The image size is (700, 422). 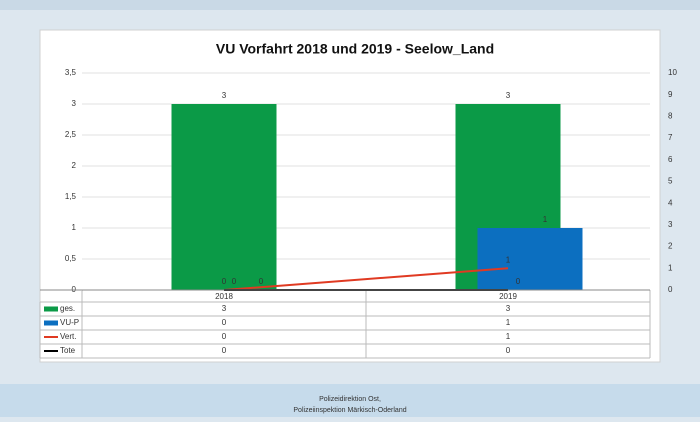 What do you see at coordinates (670, 246) in the screenshot?
I see `y2-tick-label: 2` at bounding box center [670, 246].